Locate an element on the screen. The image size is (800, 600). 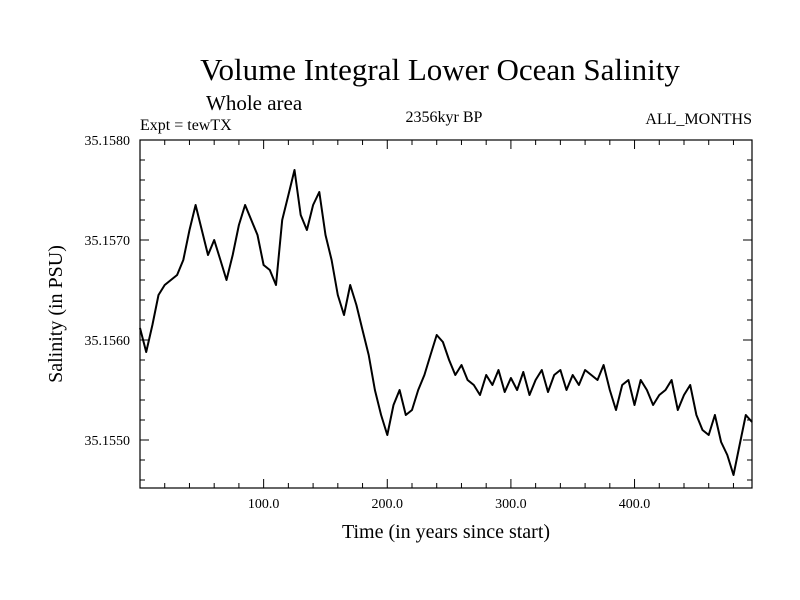
chart-subtitle: Whole area is located at coordinates (254, 103).